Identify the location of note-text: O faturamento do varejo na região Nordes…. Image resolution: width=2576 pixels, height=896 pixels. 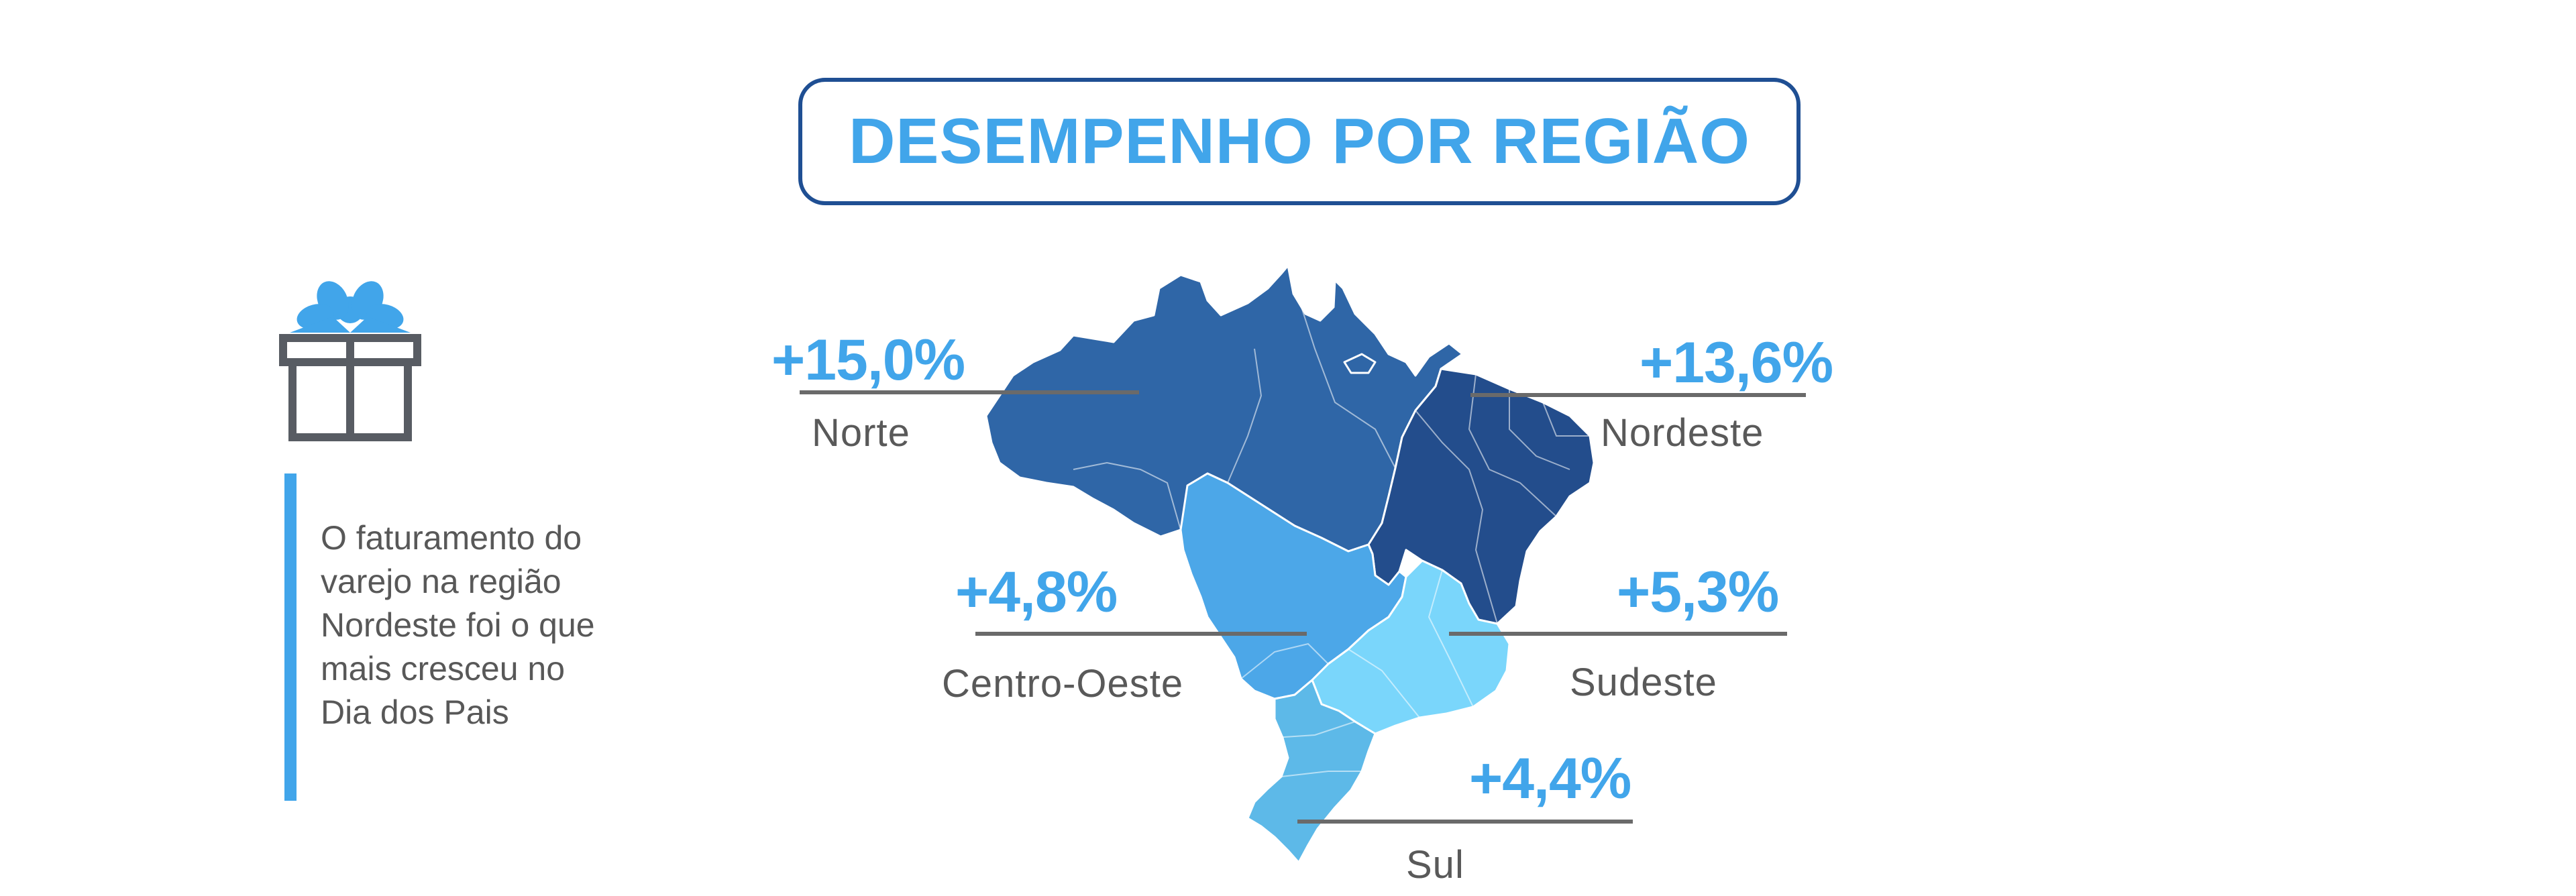
(495, 625).